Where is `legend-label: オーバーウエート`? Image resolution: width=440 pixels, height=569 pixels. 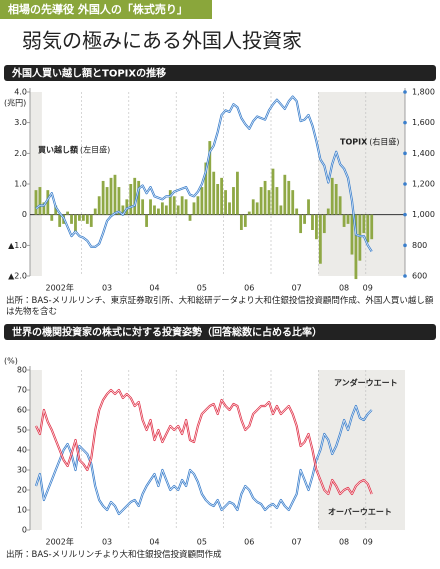
legend-label: オーバーウエート is located at coordinates (360, 512).